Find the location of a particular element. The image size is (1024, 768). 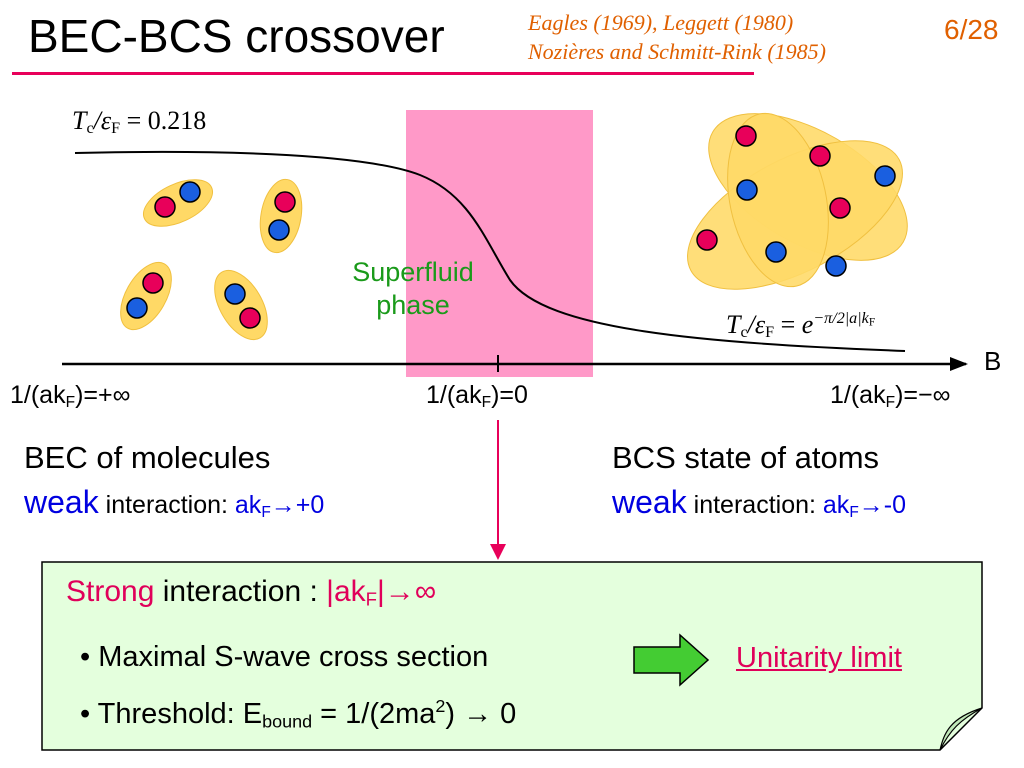

axis-right-label: 1/(akF)=−∞ is located at coordinates (890, 396).